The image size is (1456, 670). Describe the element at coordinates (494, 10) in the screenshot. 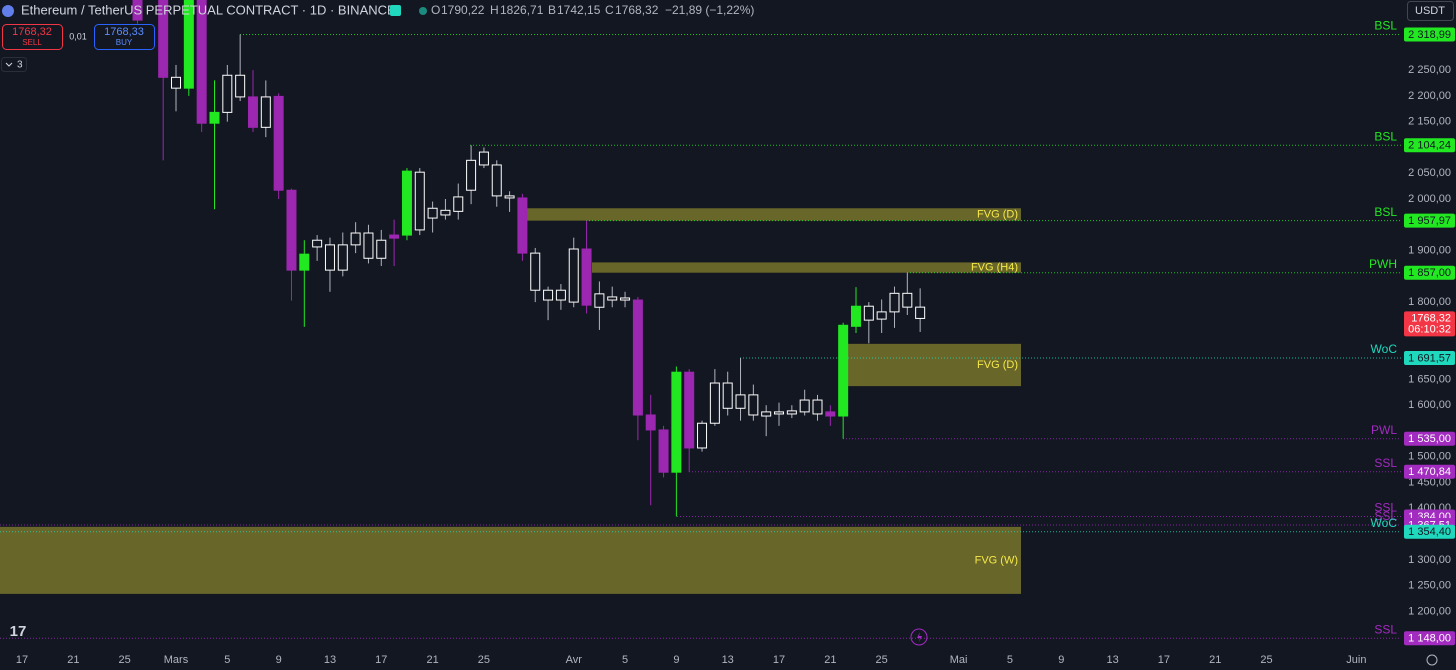

I see `ohlc-label: H` at that location.